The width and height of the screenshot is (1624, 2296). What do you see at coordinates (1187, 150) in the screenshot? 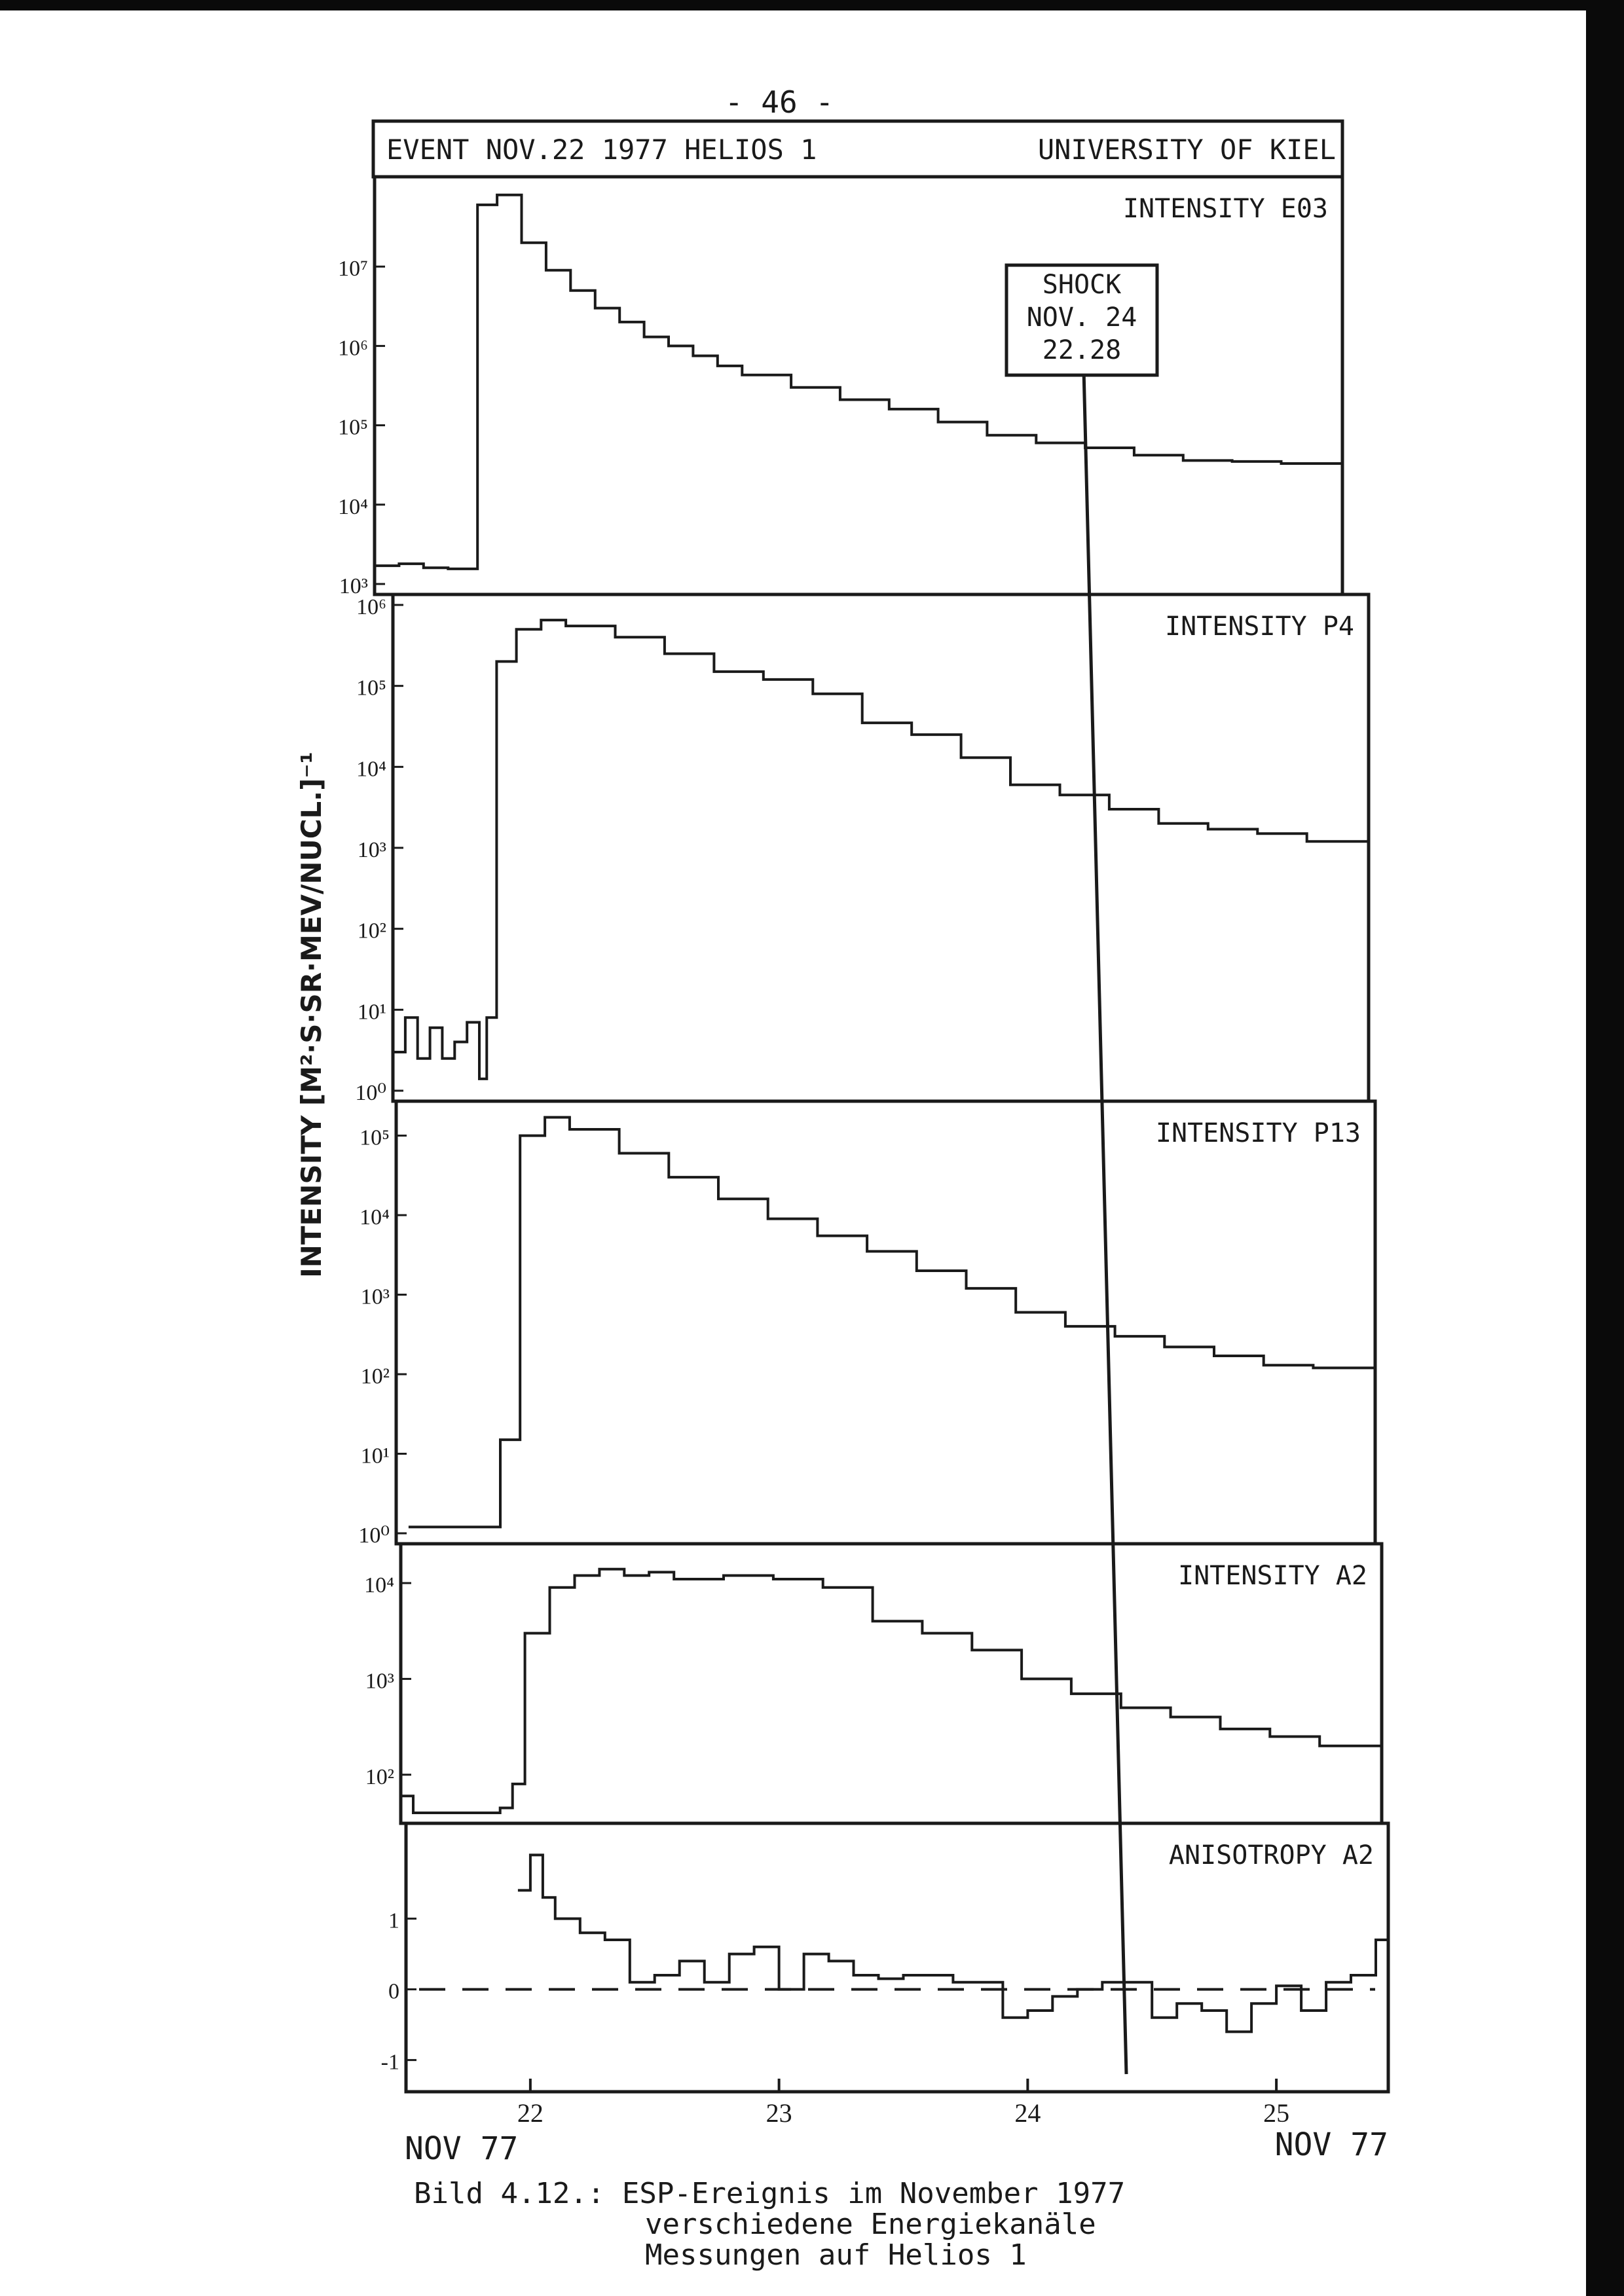
I see `header-right: UNIVERSITY OF KIEL` at bounding box center [1187, 150].